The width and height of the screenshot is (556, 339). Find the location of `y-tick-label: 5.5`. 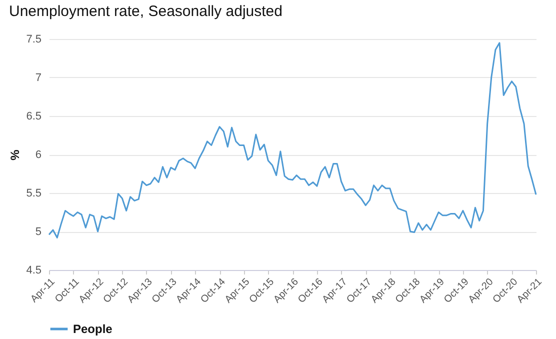

y-tick-label: 5.5 is located at coordinates (34, 194).